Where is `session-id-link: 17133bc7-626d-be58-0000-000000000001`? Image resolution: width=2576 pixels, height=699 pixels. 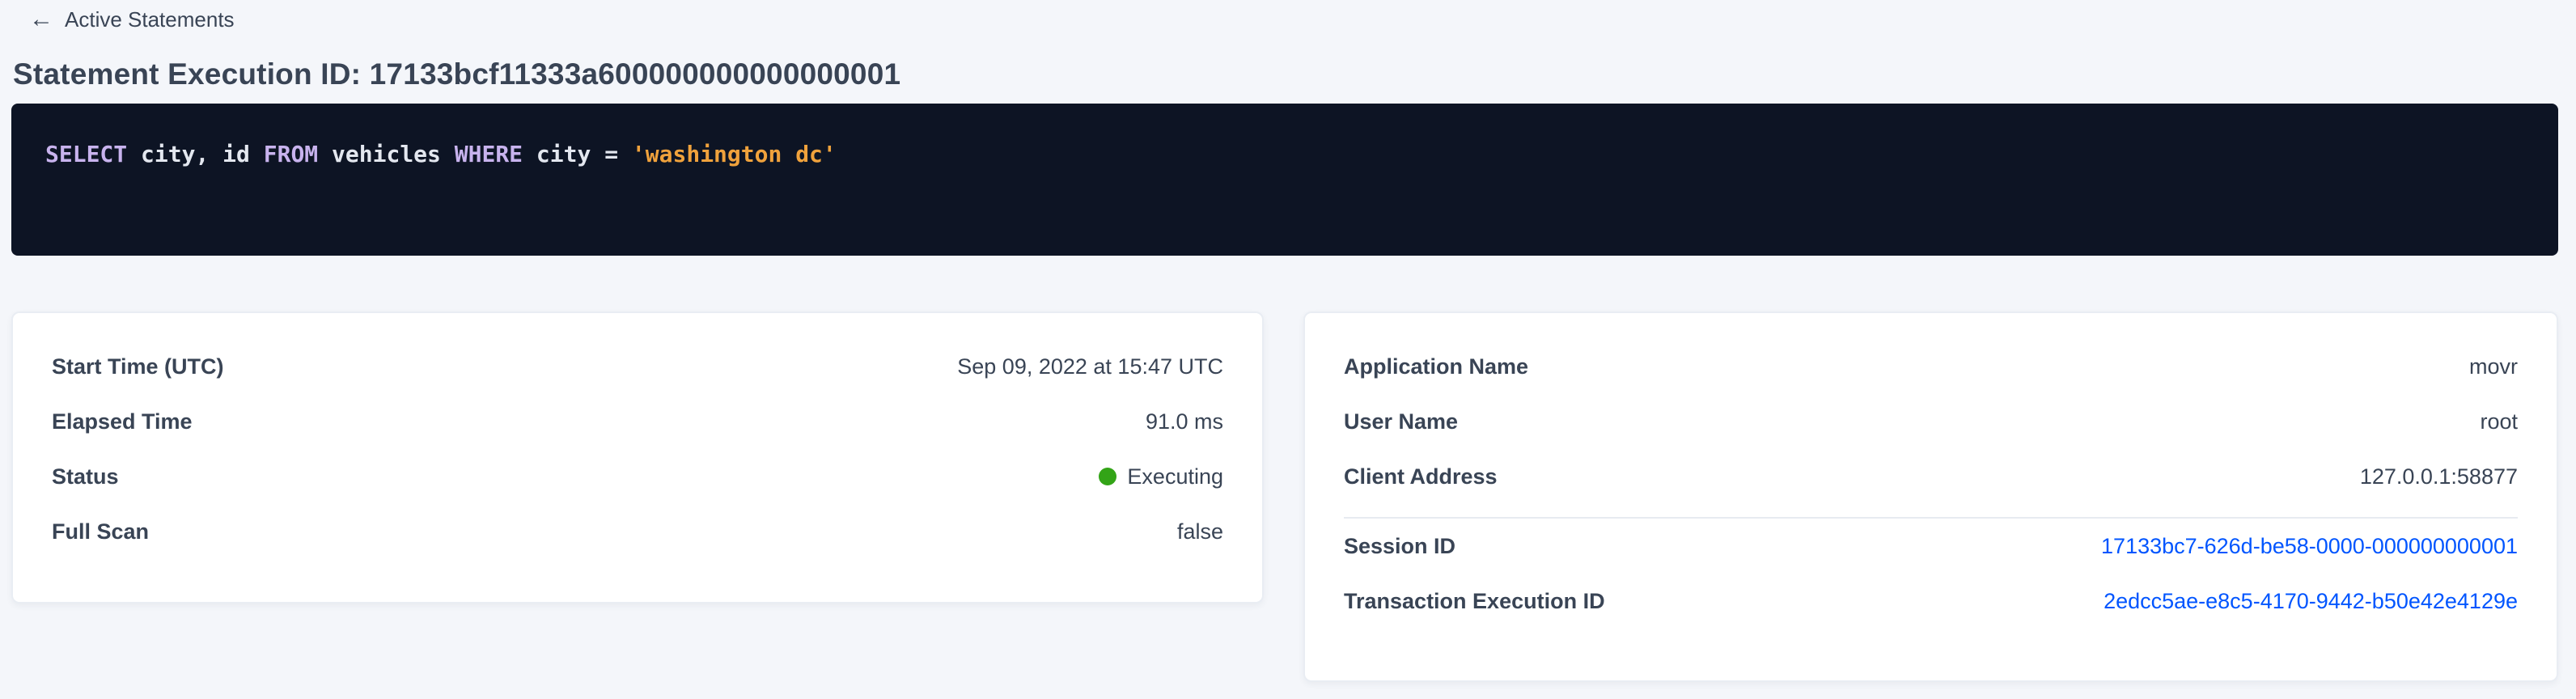 session-id-link: 17133bc7-626d-be58-0000-000000000001 is located at coordinates (2309, 545).